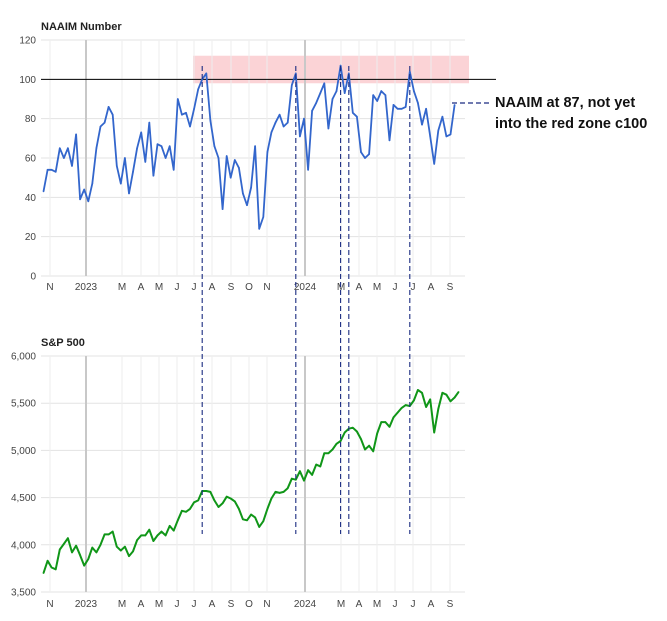 This screenshot has height=621, width=667. Describe the element at coordinates (249, 287) in the screenshot. I see `naaim-x-axis: N 2023 M A M J J A S O N 2024 M A M J J A S` at that location.